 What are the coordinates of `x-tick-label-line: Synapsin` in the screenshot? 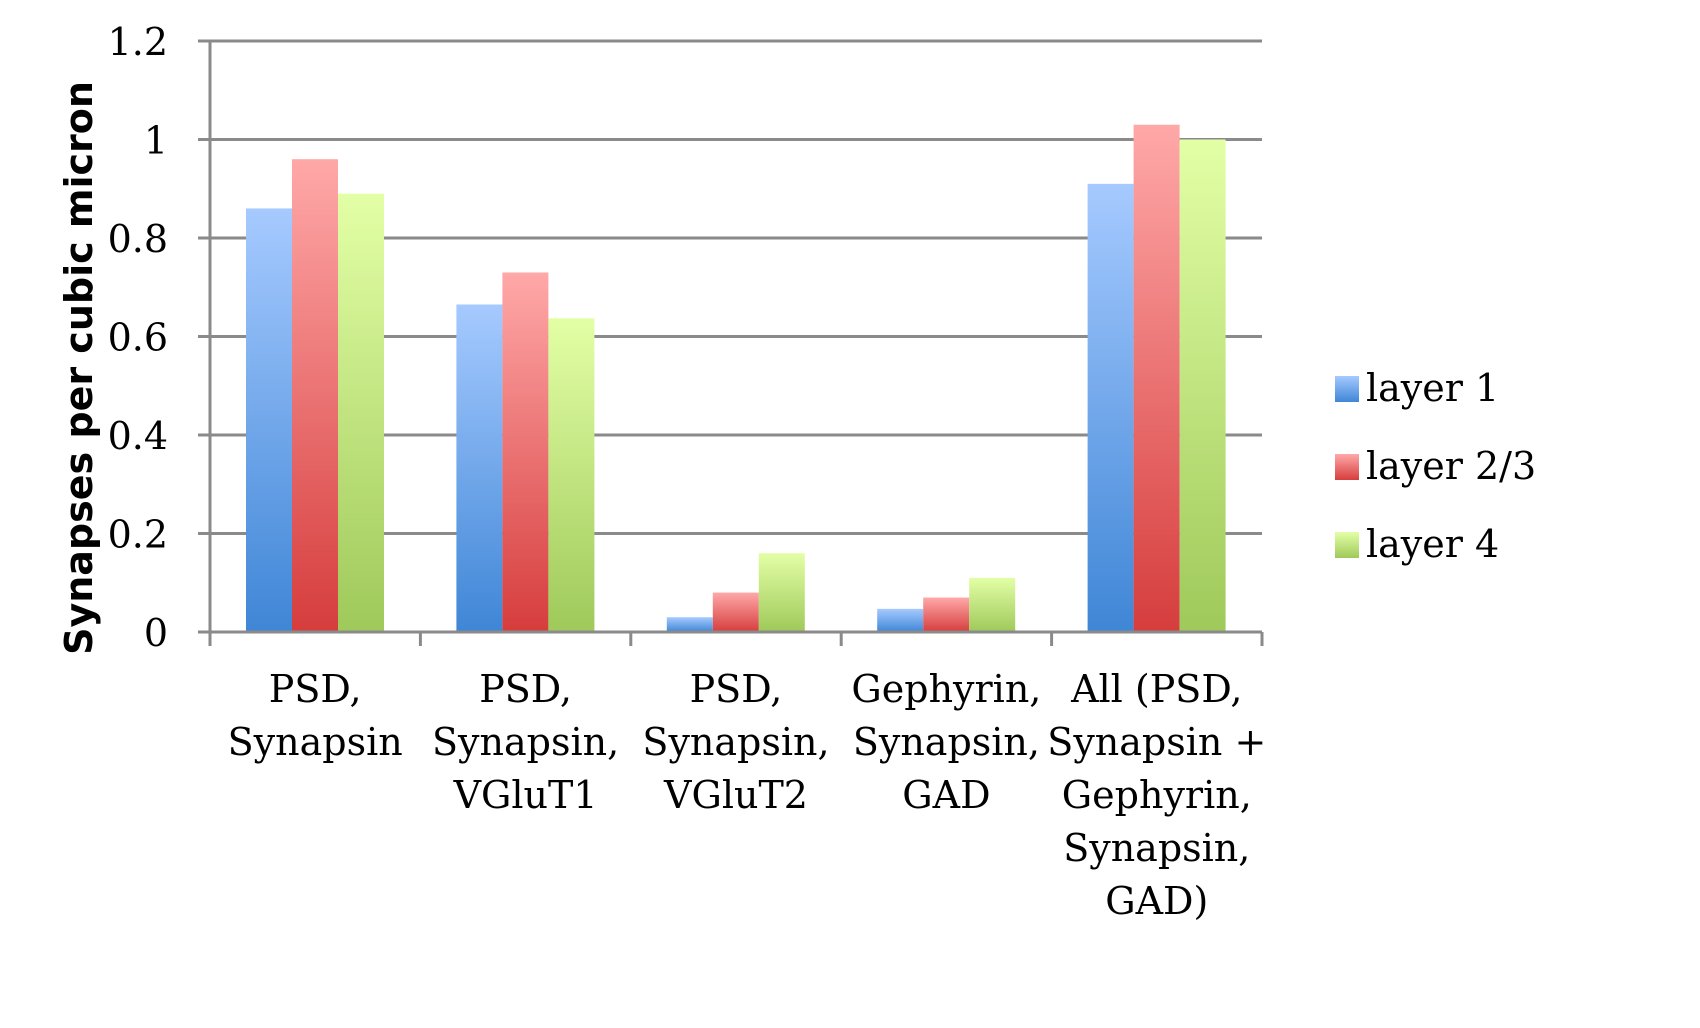 It's located at (315, 742).